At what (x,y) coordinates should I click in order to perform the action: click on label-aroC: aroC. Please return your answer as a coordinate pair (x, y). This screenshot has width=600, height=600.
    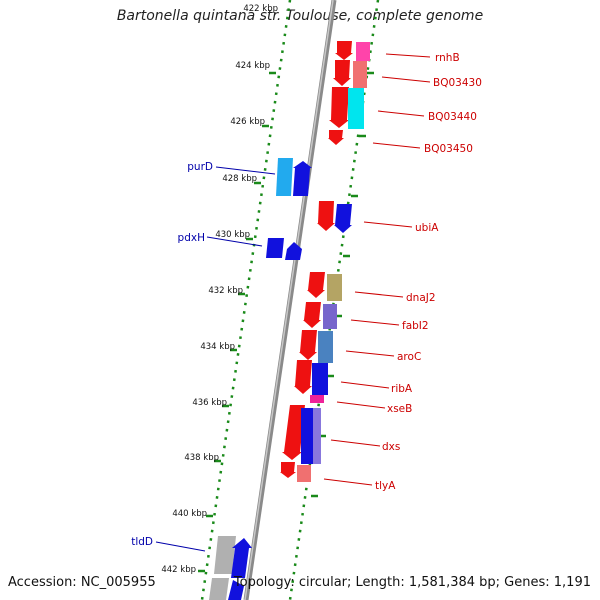
    Looking at the image, I should click on (409, 357).